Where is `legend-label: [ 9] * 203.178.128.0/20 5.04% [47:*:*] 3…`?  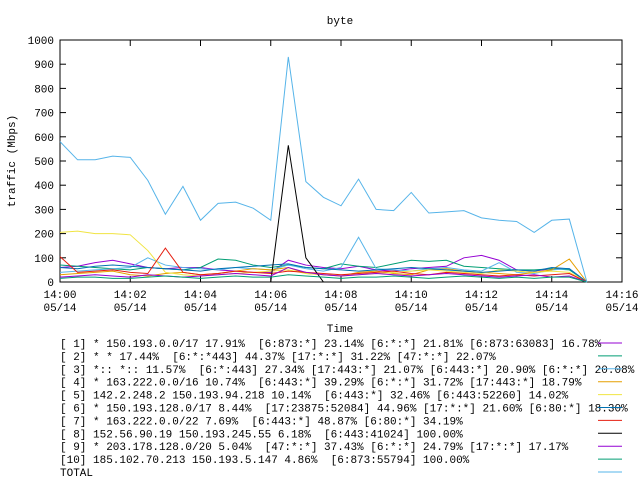
legend-label: [ 9] * 203.178.128.0/20 5.04% [47:*:*] 3… is located at coordinates (314, 448).